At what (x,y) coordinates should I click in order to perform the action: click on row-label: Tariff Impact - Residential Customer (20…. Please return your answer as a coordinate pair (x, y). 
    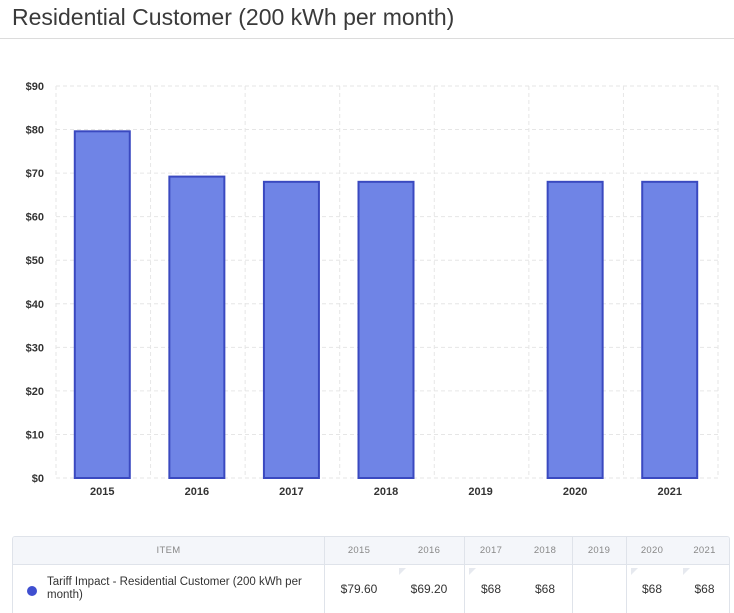
    Looking at the image, I should click on (174, 588).